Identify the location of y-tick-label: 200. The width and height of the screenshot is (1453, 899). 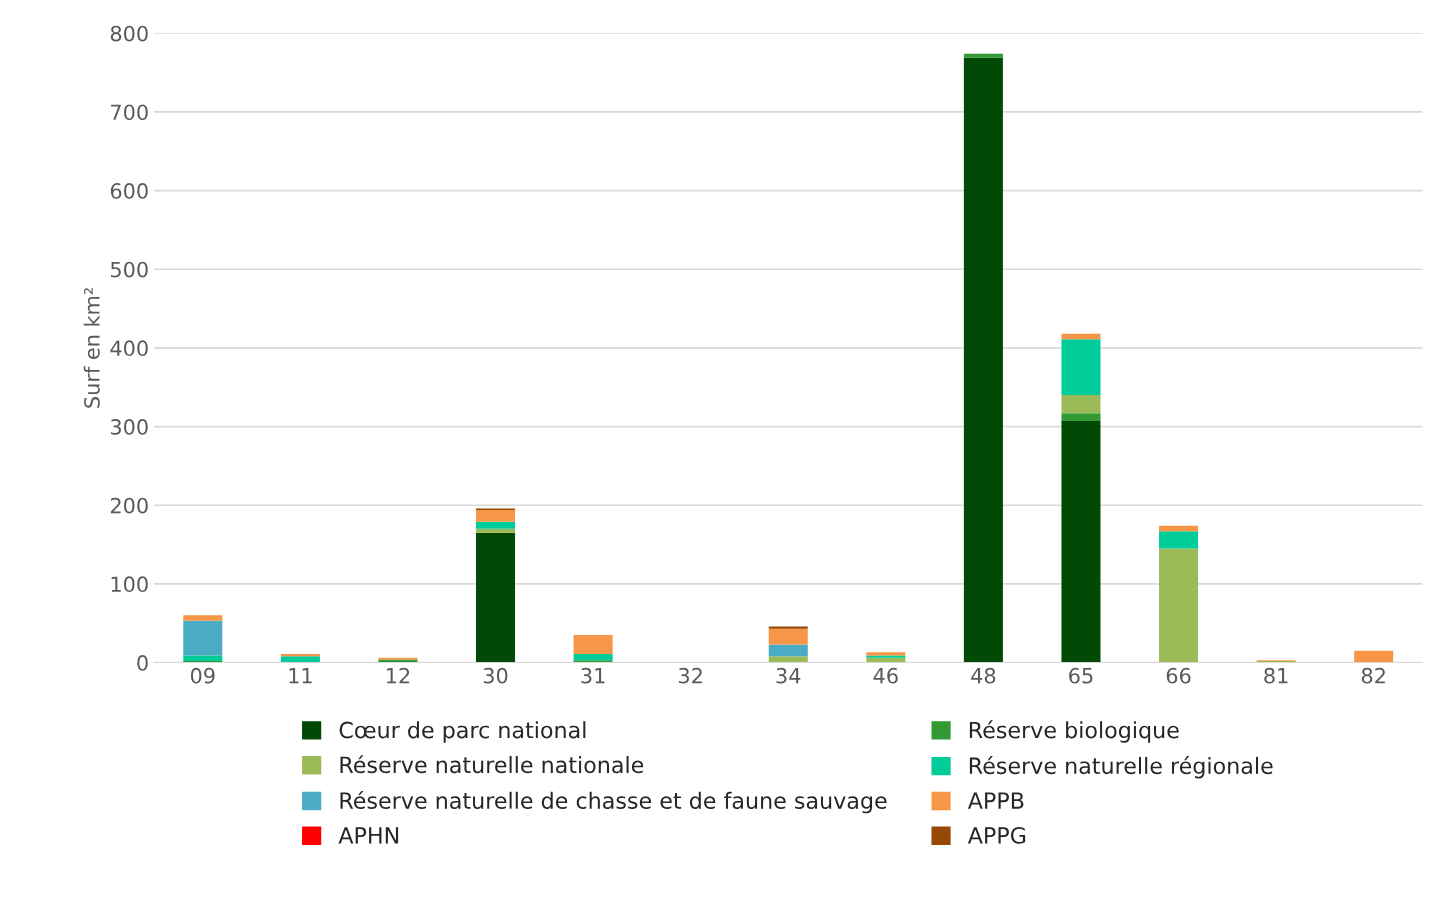
(129, 505).